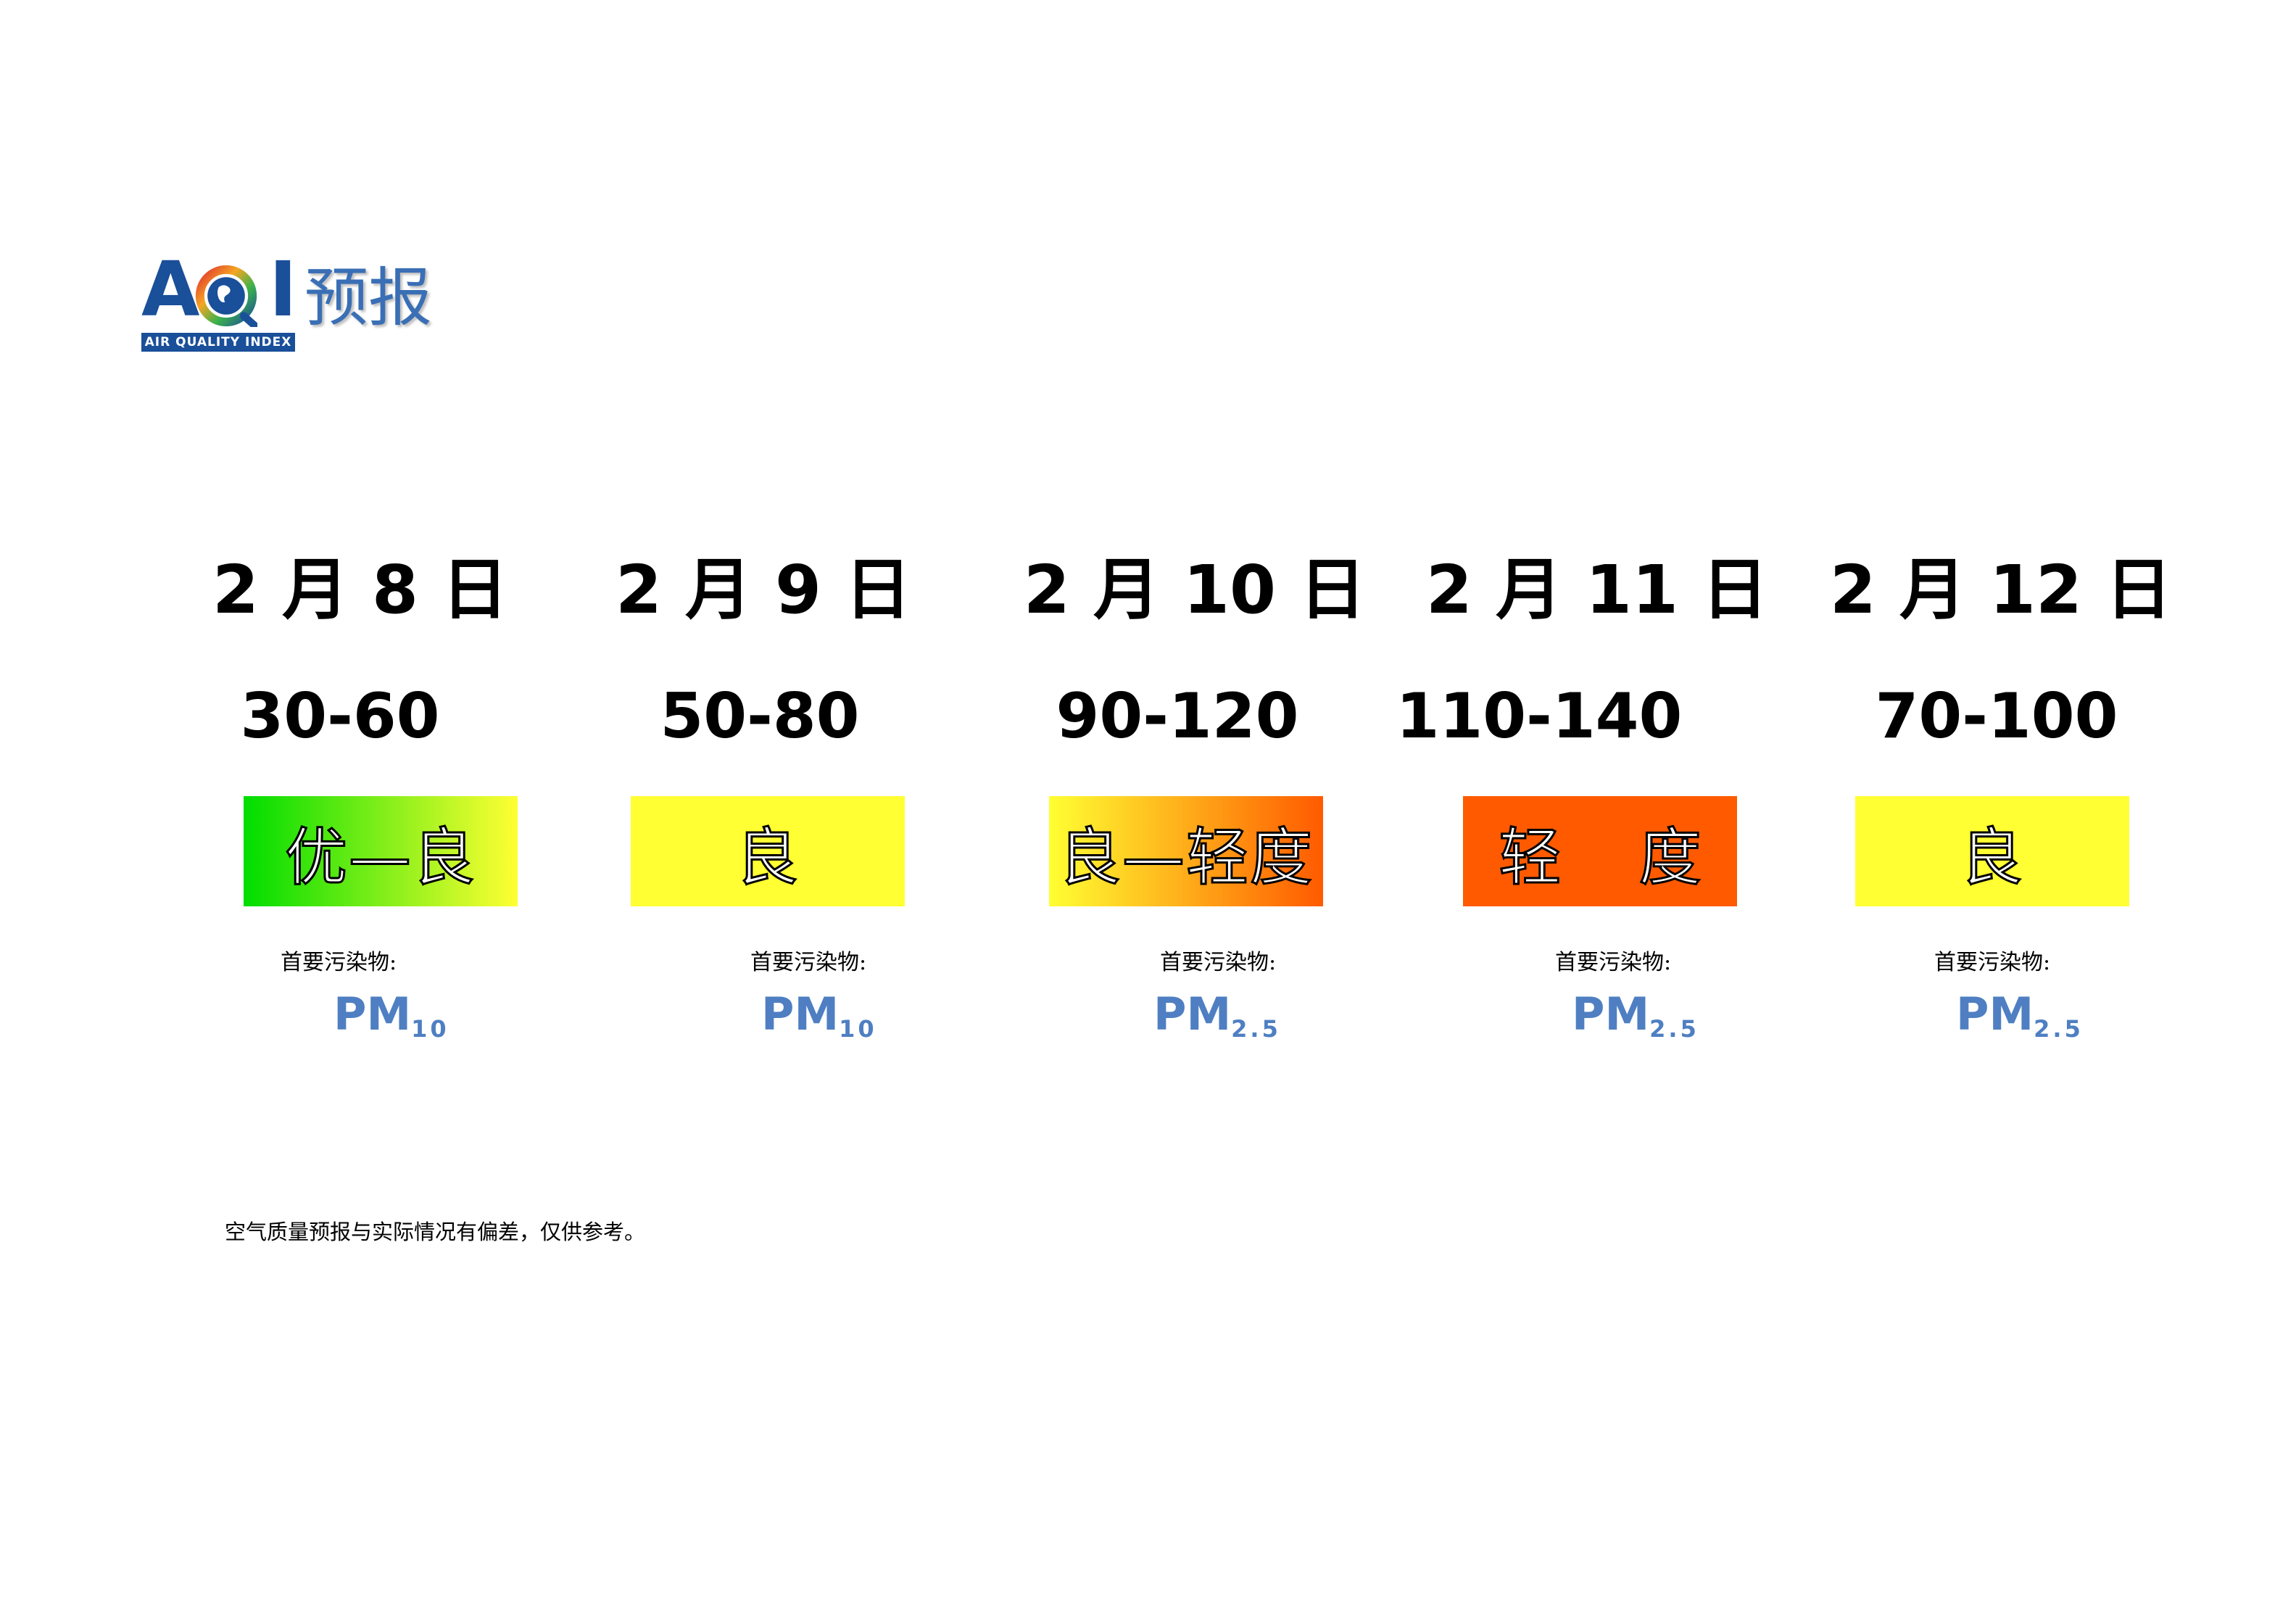 This screenshot has height=1622, width=2296. Describe the element at coordinates (1996, 716) in the screenshot. I see `aqi-range: 70-100` at that location.